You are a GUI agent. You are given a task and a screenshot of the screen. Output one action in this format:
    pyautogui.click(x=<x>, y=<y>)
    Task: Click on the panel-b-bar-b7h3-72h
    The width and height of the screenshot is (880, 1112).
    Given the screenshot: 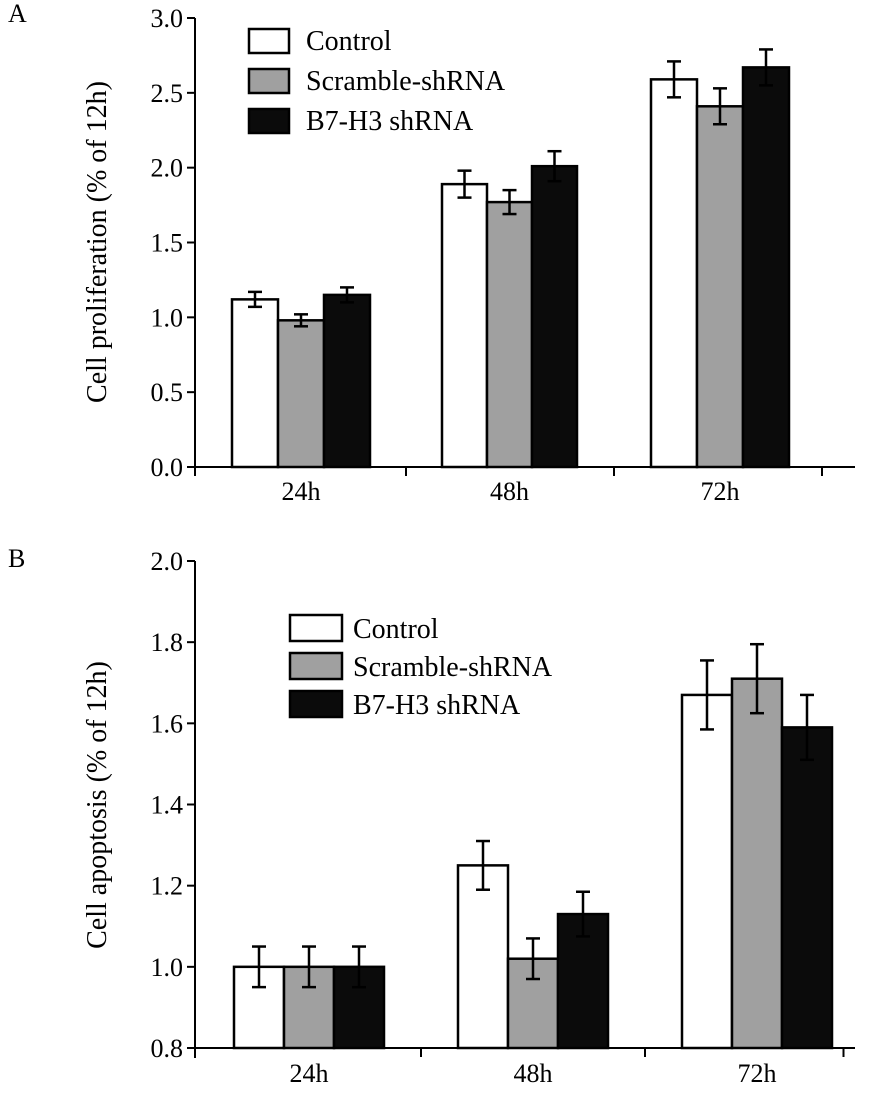 What is the action you would take?
    pyautogui.click(x=807, y=888)
    